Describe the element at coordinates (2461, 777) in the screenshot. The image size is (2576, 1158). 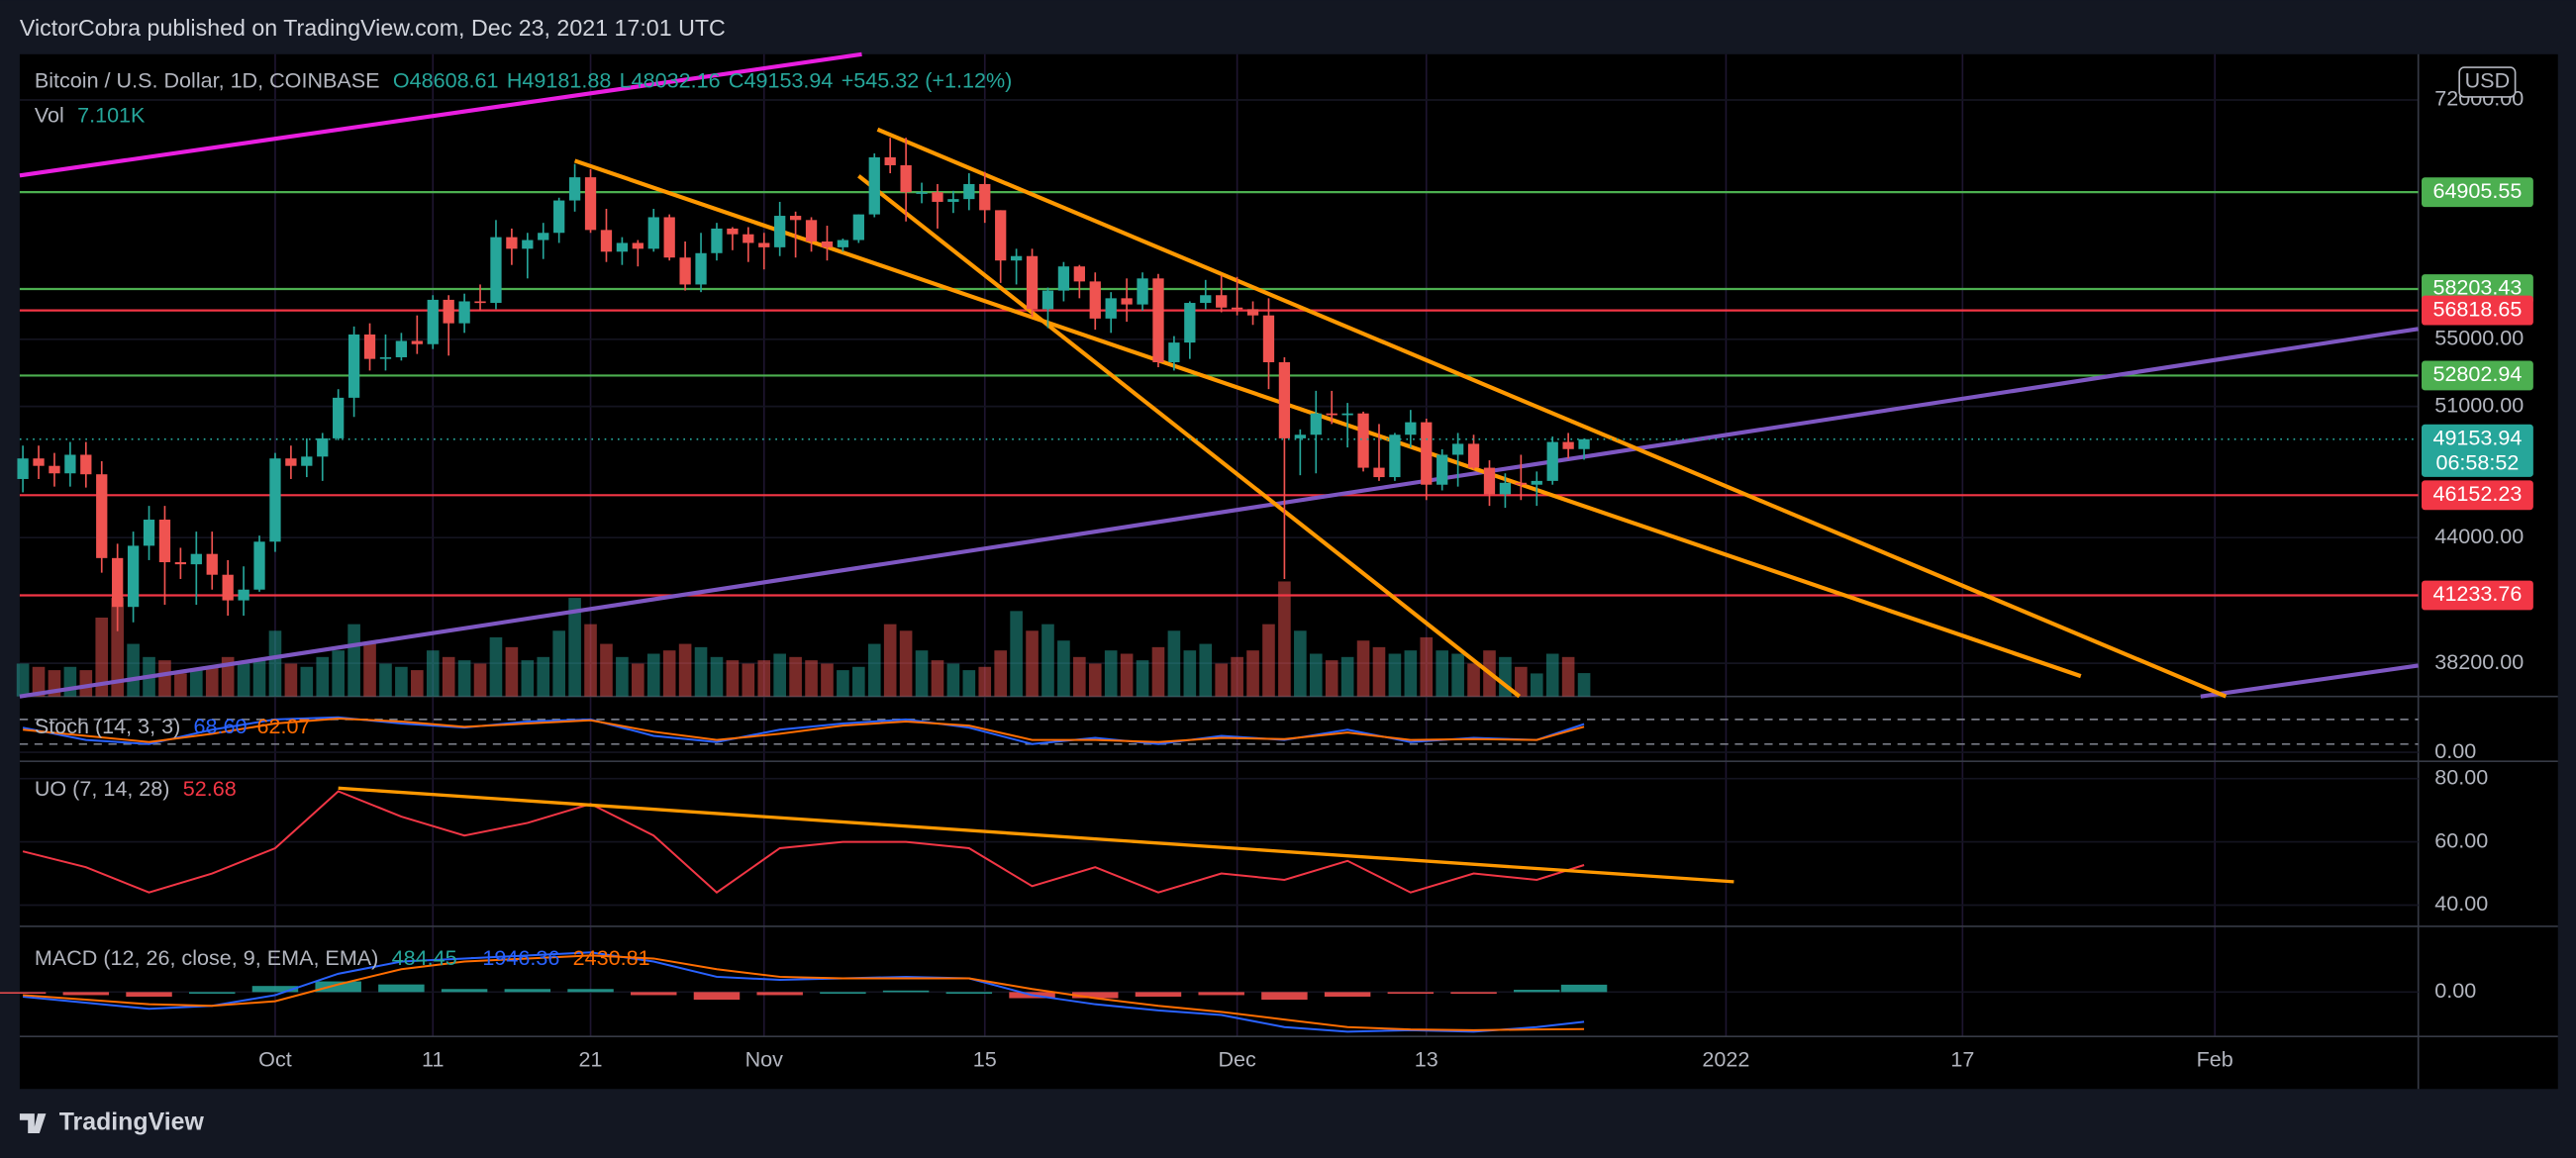
I see `y-tick-label: 80.00` at that location.